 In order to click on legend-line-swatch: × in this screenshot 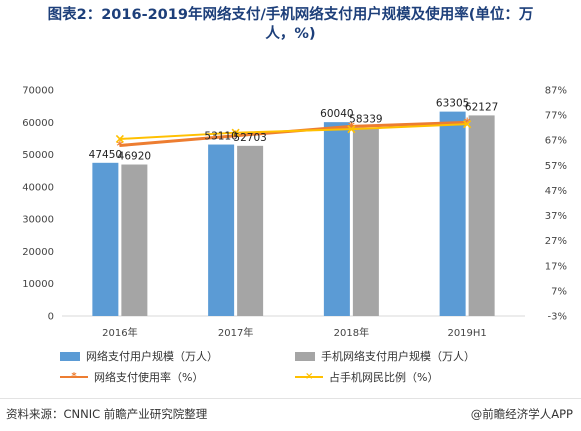, I will do `click(309, 377)`.